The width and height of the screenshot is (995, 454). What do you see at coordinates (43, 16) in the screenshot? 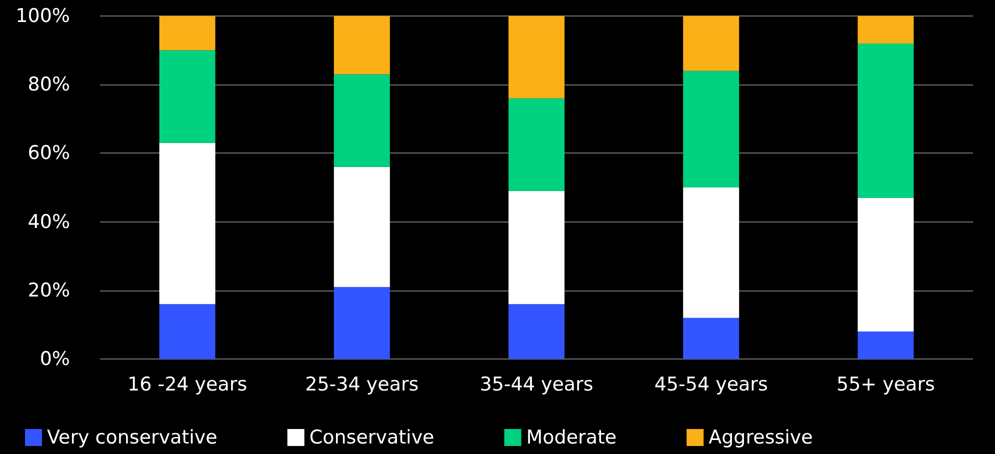
I see `y-tick-label: 100%` at bounding box center [43, 16].